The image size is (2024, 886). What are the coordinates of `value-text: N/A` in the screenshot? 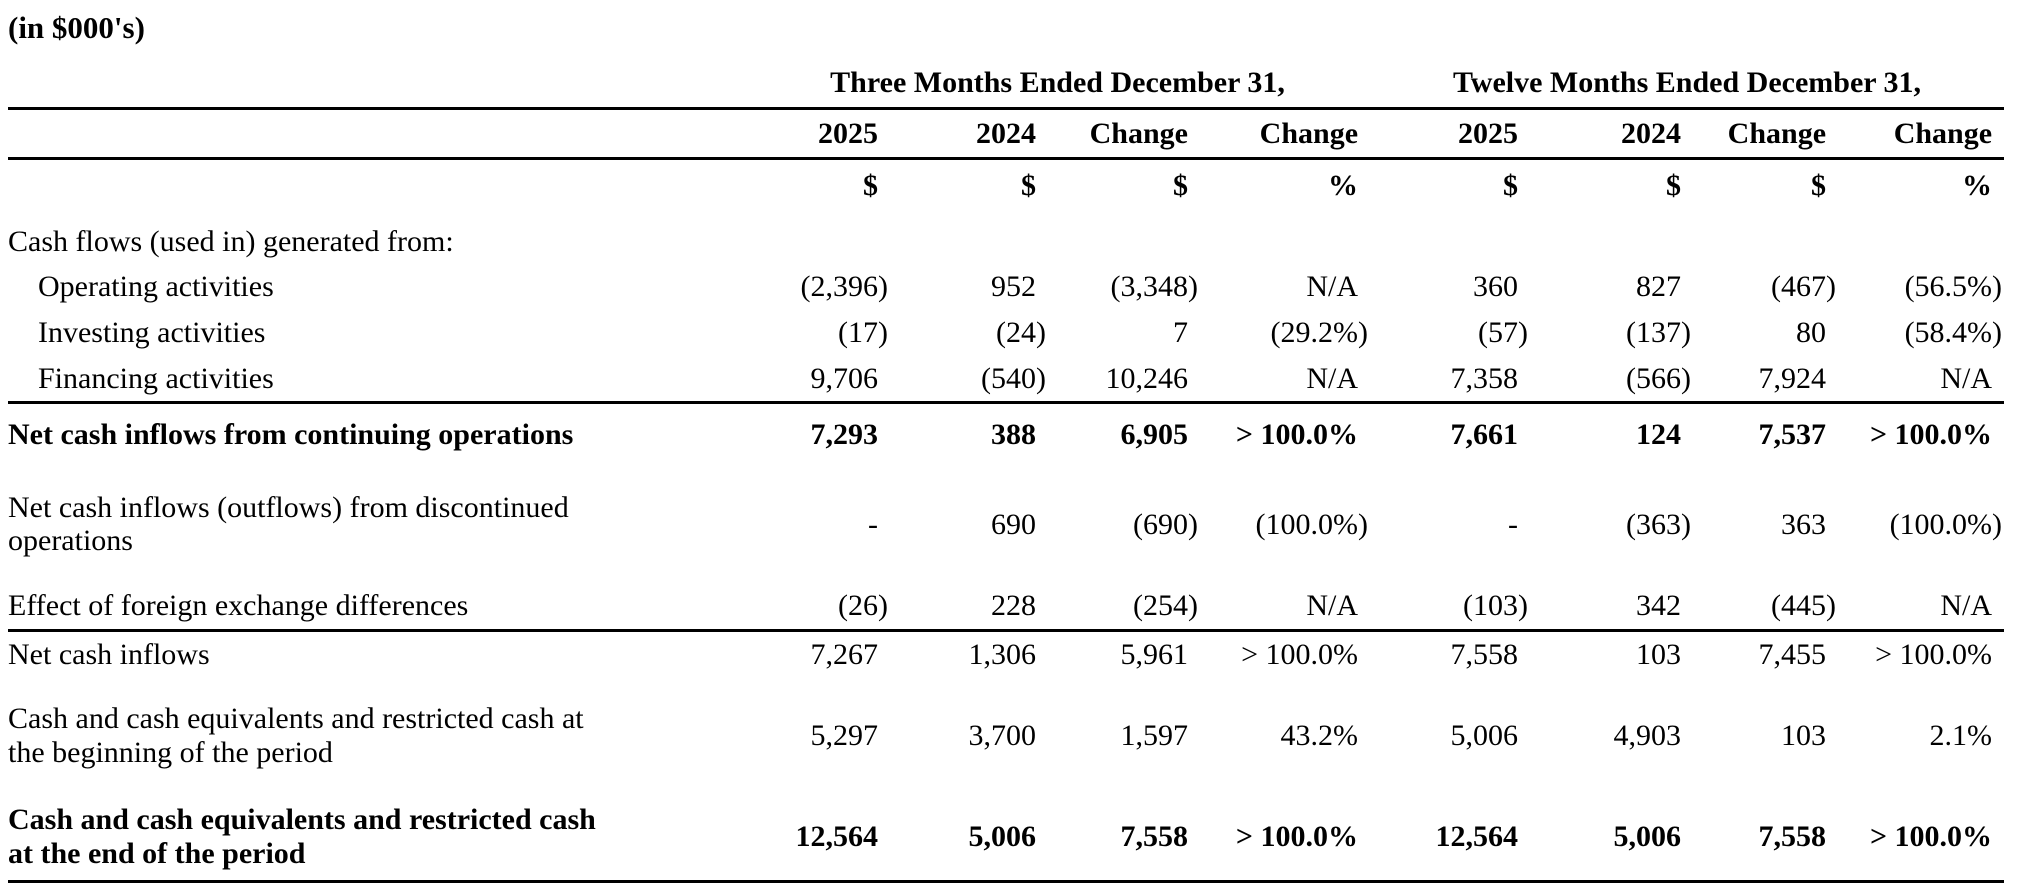 It's located at (1332, 605).